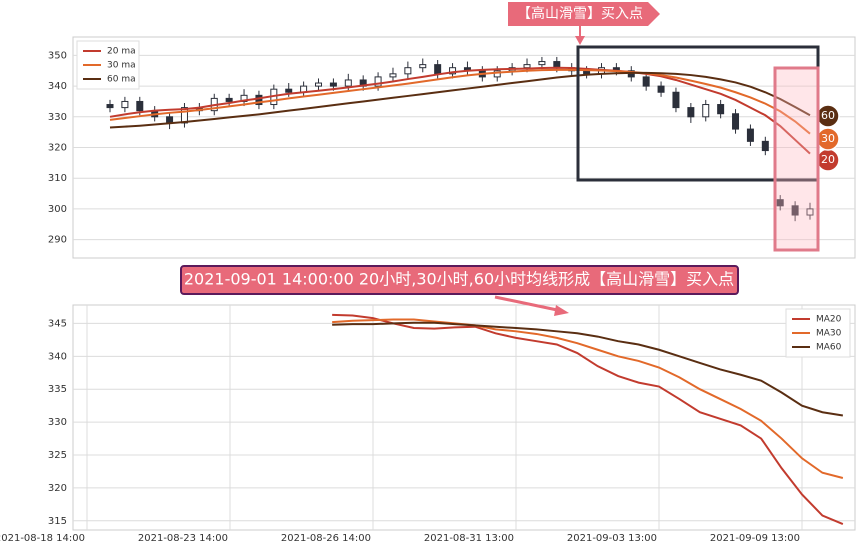 The width and height of the screenshot is (861, 550). What do you see at coordinates (829, 348) in the screenshot?
I see `legend-label: MA60` at bounding box center [829, 348].